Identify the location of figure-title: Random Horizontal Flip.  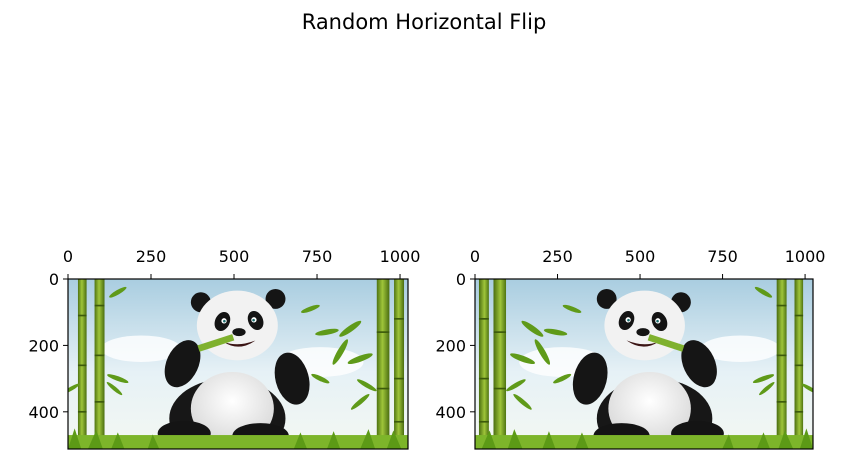
(424, 22).